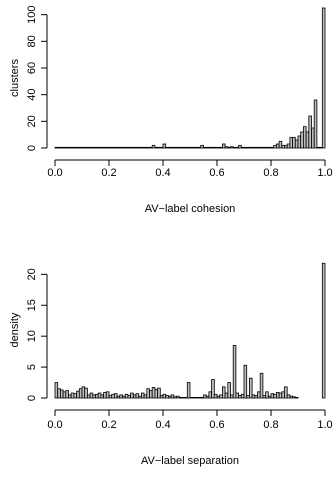 This screenshot has width=335, height=500. I want to click on cohesion-y-axis-title: clusters, so click(15, 78).